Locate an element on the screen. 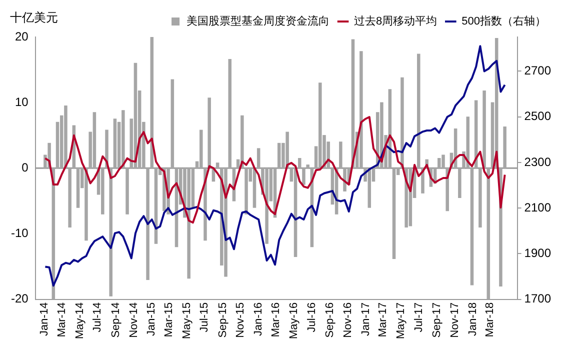 Image resolution: width=570 pixels, height=350 pixels. x-tick-label: Mar-17 is located at coordinates (383, 320).